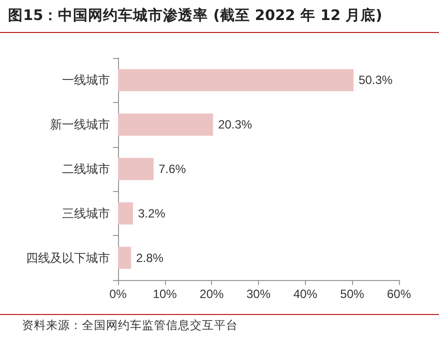 This screenshot has height=346, width=439. I want to click on y-tick-label: 四线及以下城市, so click(68, 257).